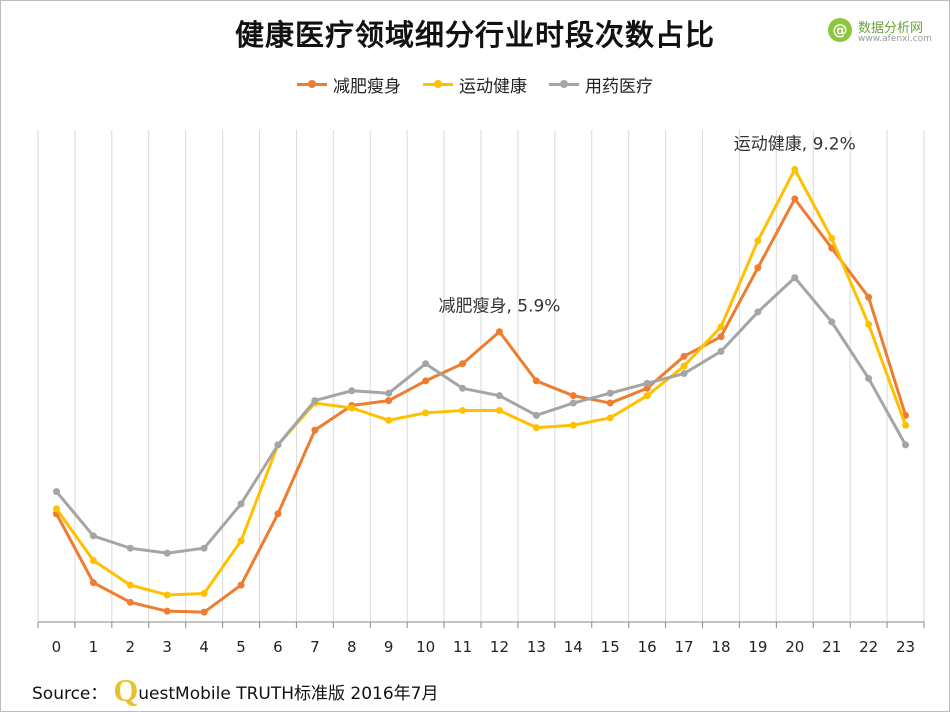  What do you see at coordinates (352, 647) in the screenshot?
I see `x-tick-label: 8` at bounding box center [352, 647].